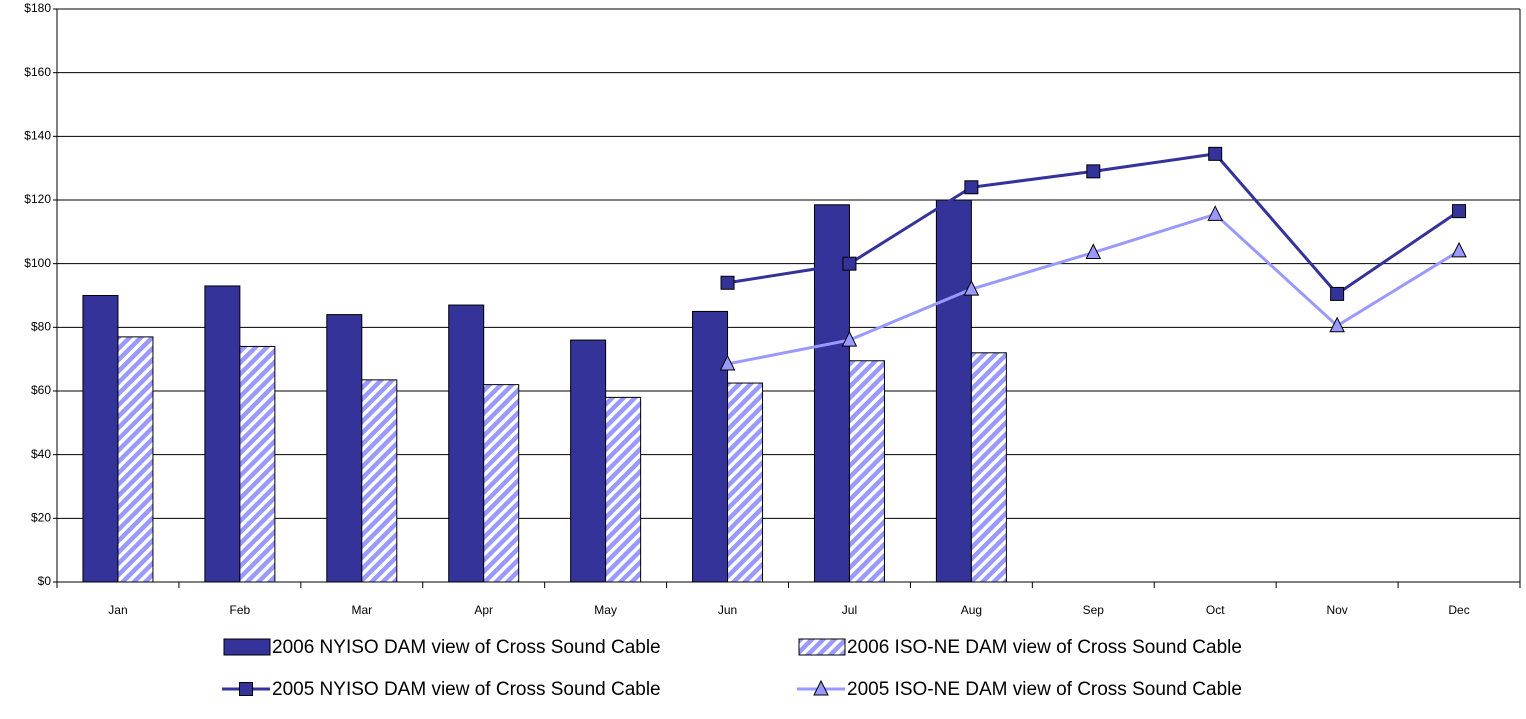 The image size is (1526, 719). What do you see at coordinates (117, 610) in the screenshot?
I see `x-tick-label: Jan` at bounding box center [117, 610].